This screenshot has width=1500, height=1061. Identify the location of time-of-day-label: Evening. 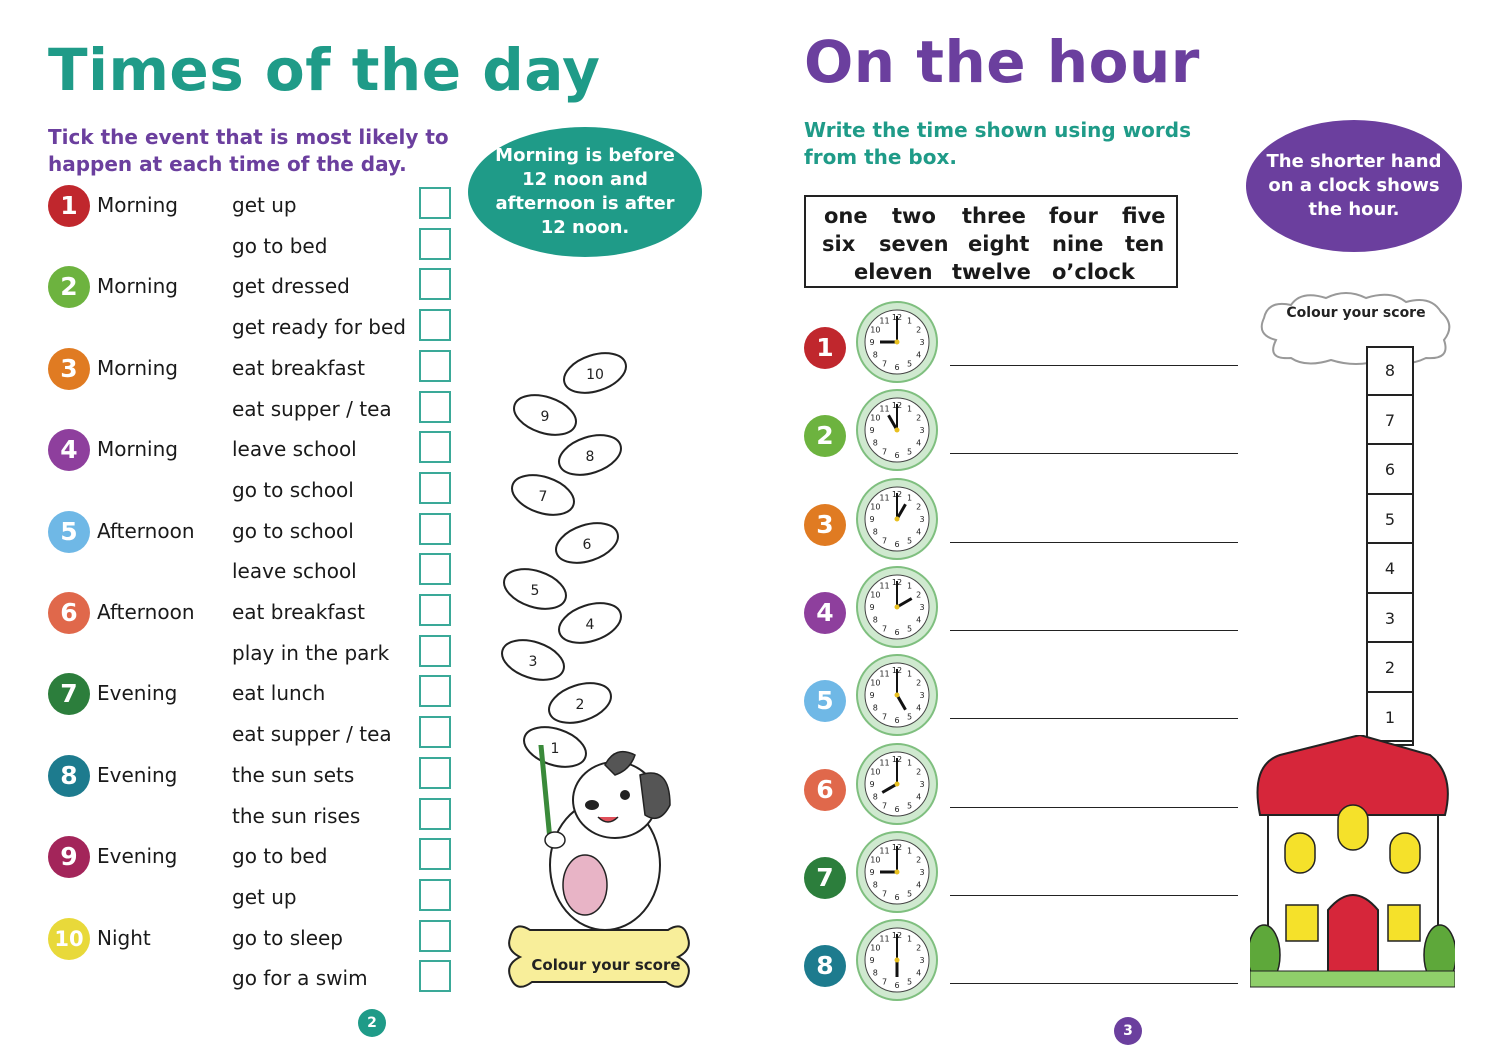
(137, 856).